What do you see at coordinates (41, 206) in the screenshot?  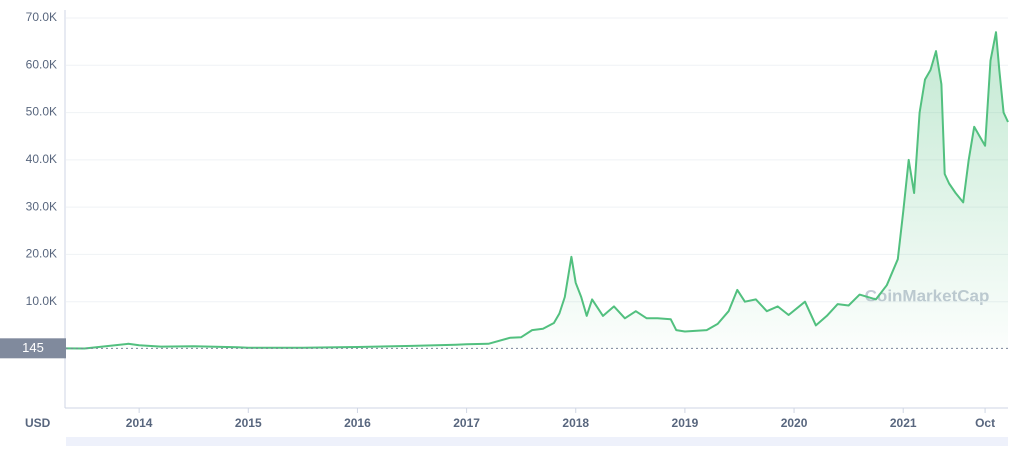 I see `y-tick-label: 30.0K` at bounding box center [41, 206].